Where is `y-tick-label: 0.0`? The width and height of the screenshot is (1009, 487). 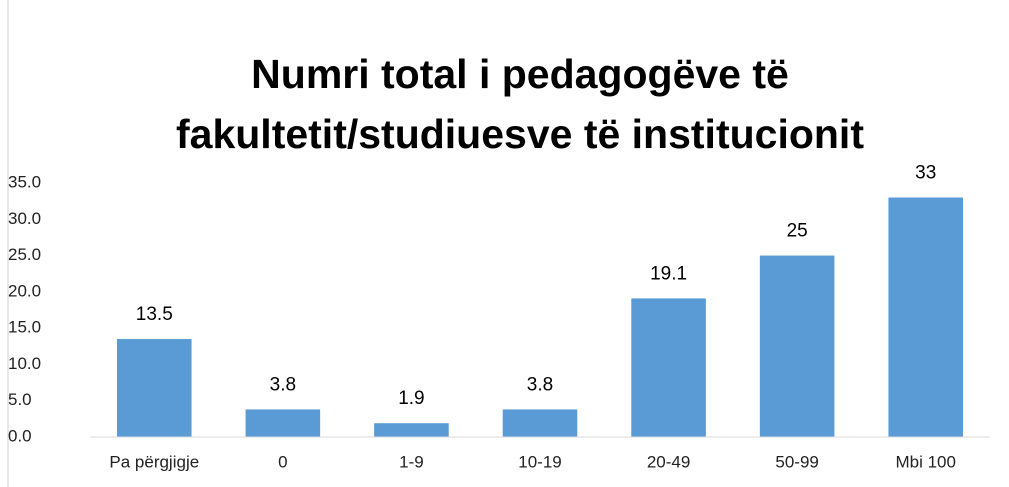
y-tick-label: 0.0 is located at coordinates (20, 435).